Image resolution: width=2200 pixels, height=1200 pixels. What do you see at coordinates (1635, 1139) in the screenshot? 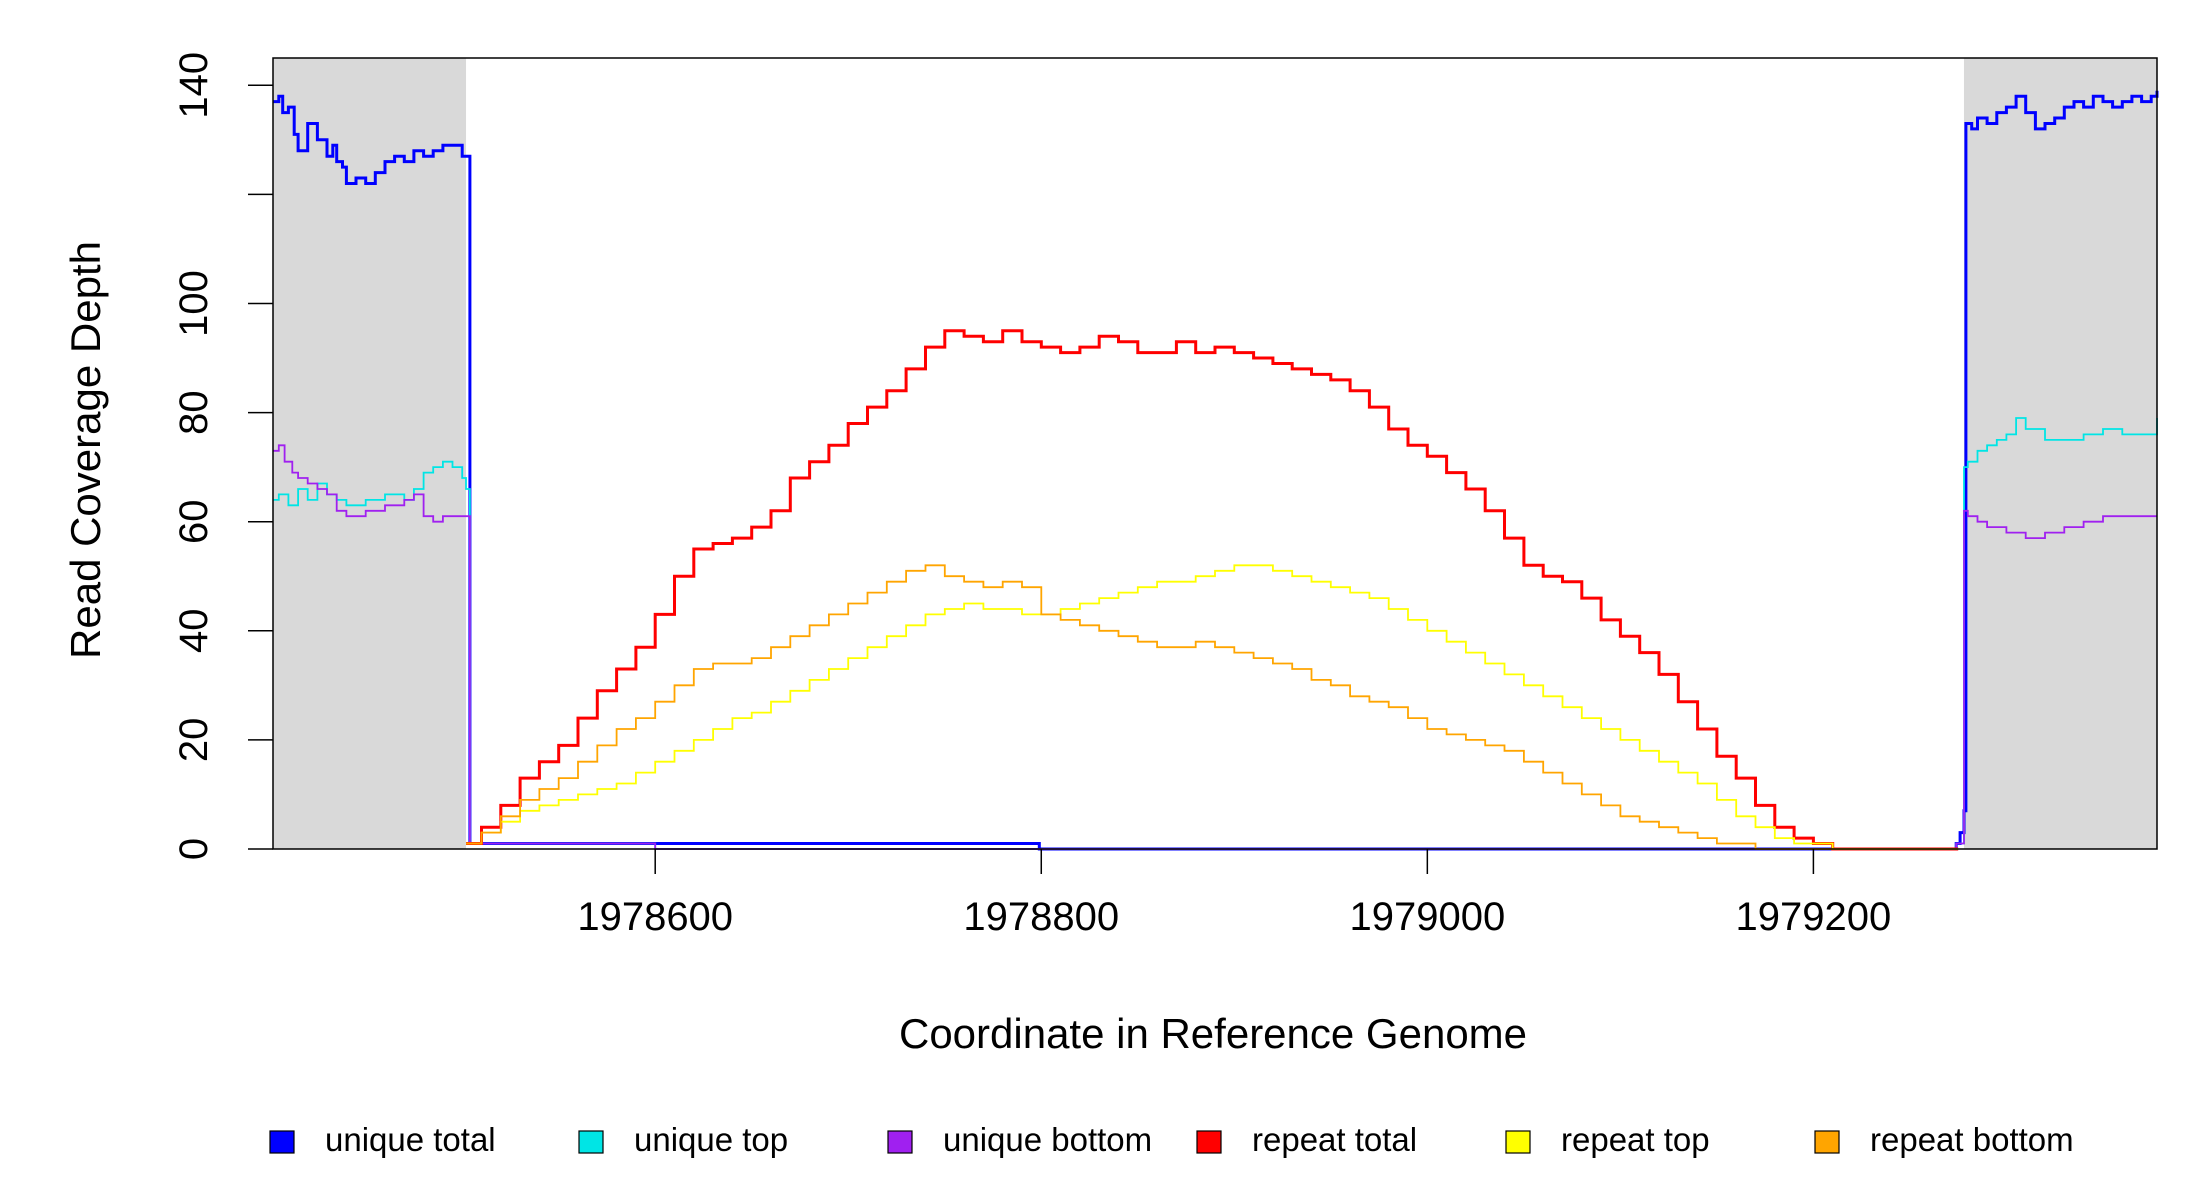
I see `legend-label: repeat top` at bounding box center [1635, 1139].